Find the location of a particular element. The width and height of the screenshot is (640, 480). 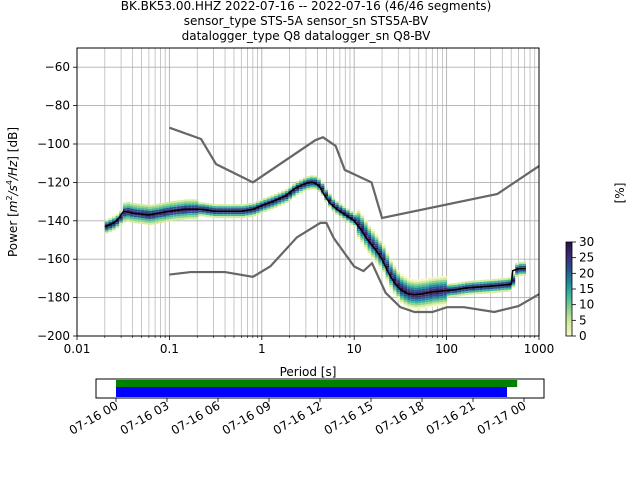

y-tick-label: −160 is located at coordinates (53, 259).